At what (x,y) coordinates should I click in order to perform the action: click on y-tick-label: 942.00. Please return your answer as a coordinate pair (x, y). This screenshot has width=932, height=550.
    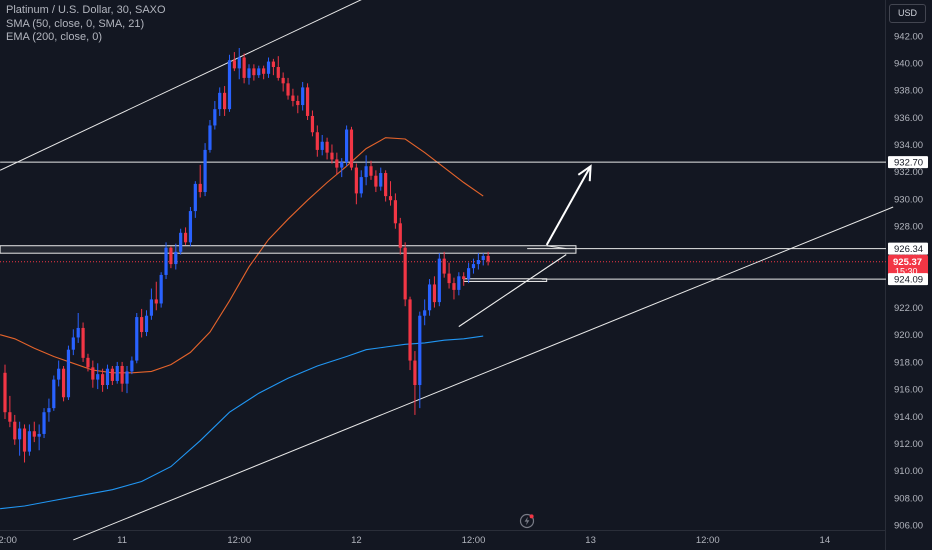
    Looking at the image, I should click on (908, 36).